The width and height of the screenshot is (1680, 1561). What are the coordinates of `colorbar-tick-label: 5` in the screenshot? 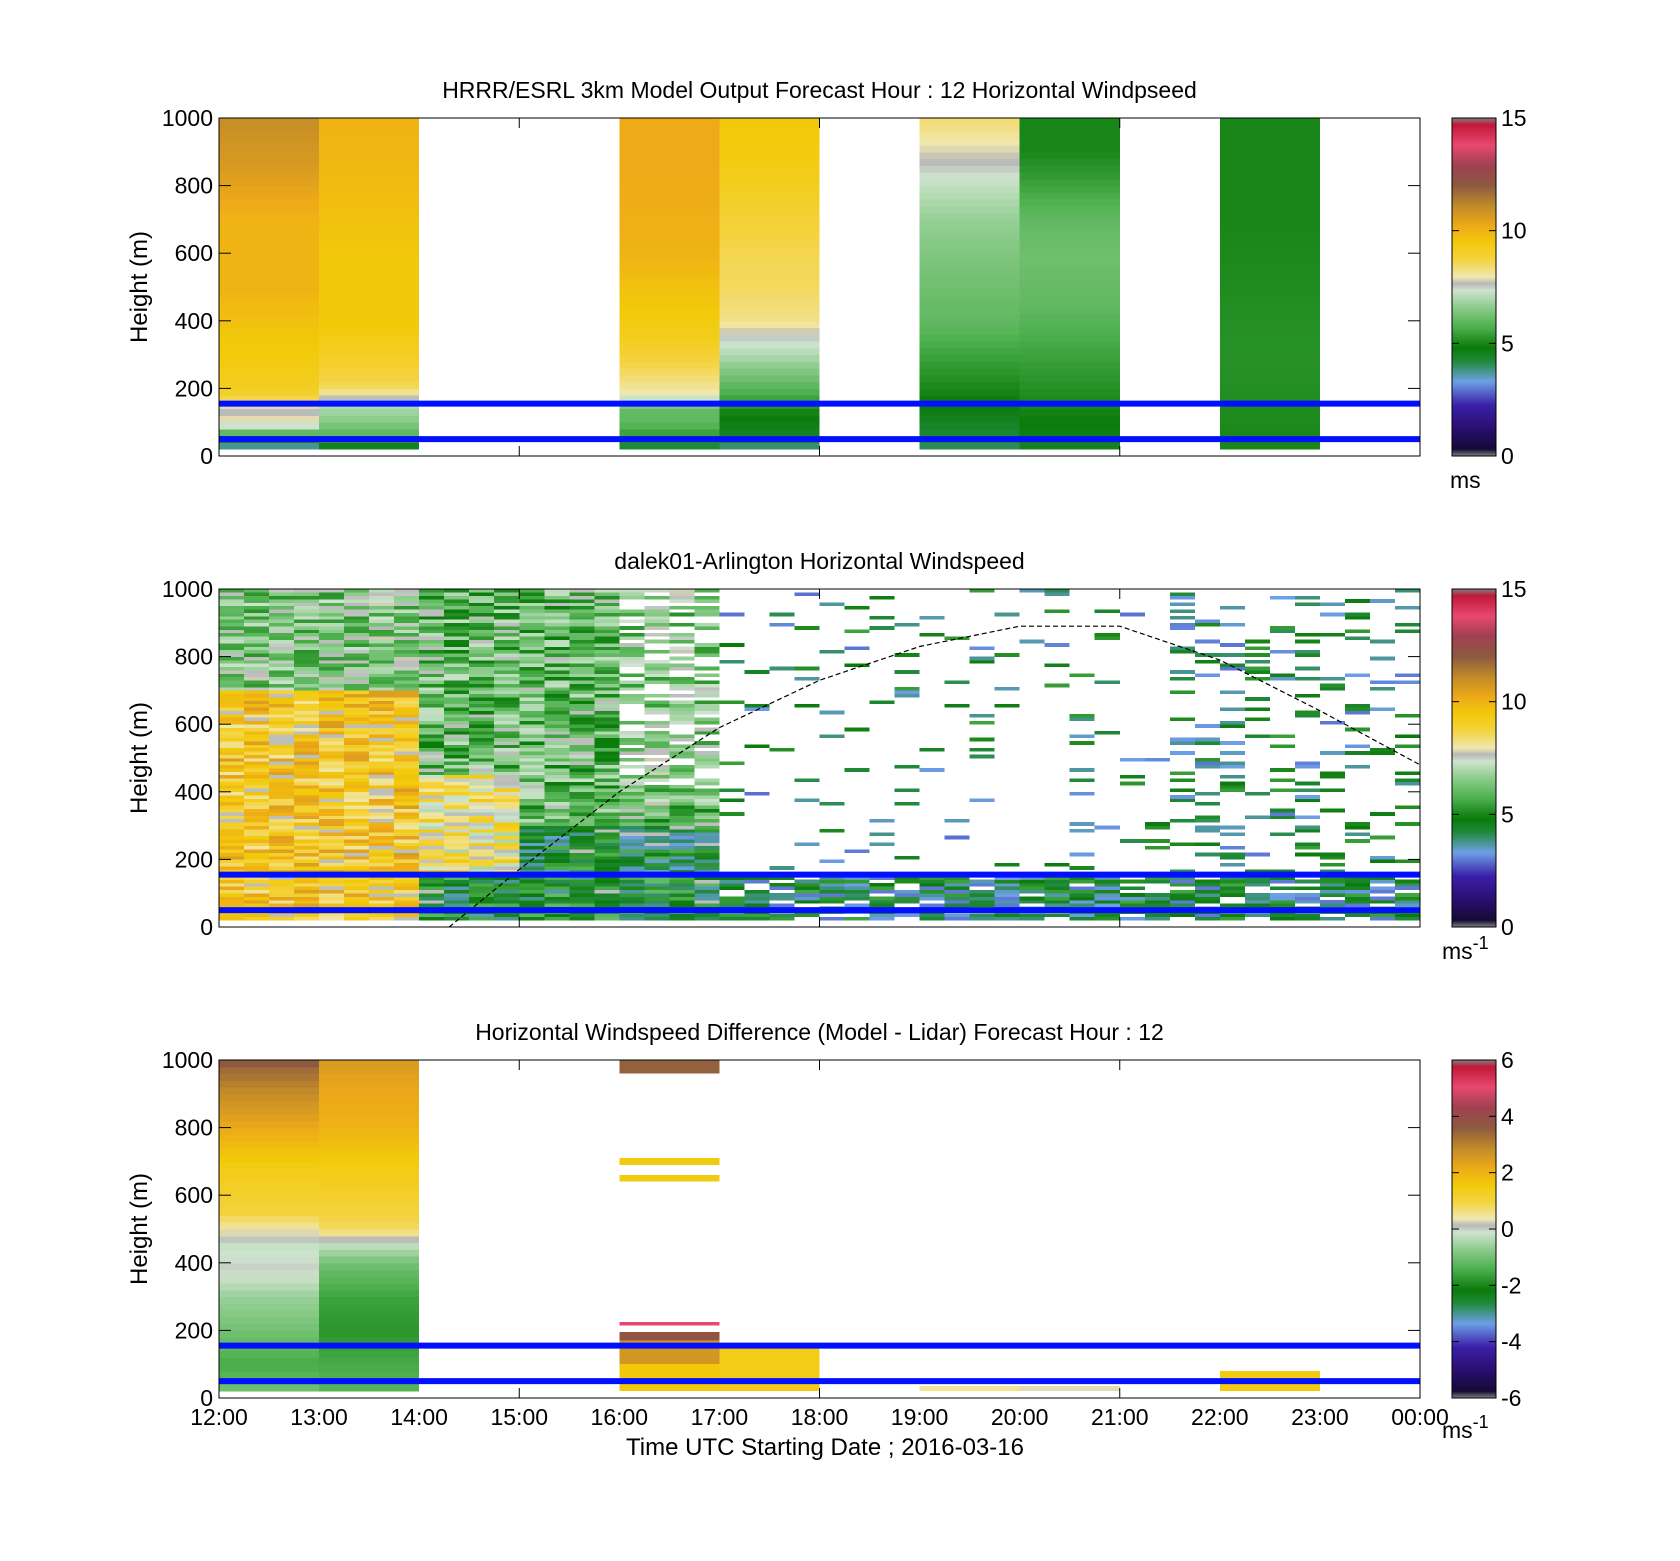 It's located at (1507, 343).